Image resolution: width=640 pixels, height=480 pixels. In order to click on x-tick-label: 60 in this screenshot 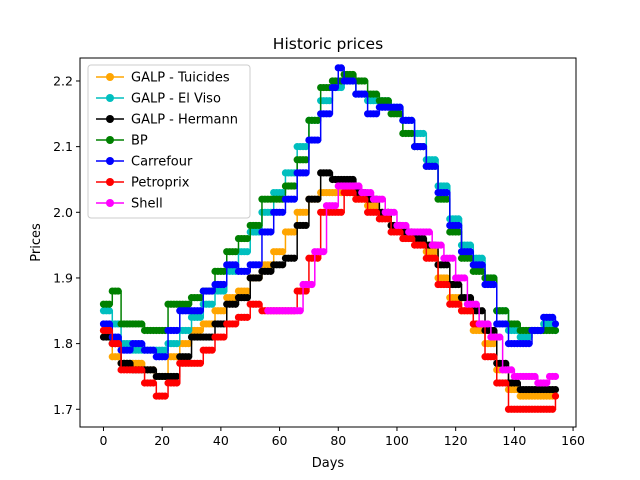, I will do `click(280, 440)`.